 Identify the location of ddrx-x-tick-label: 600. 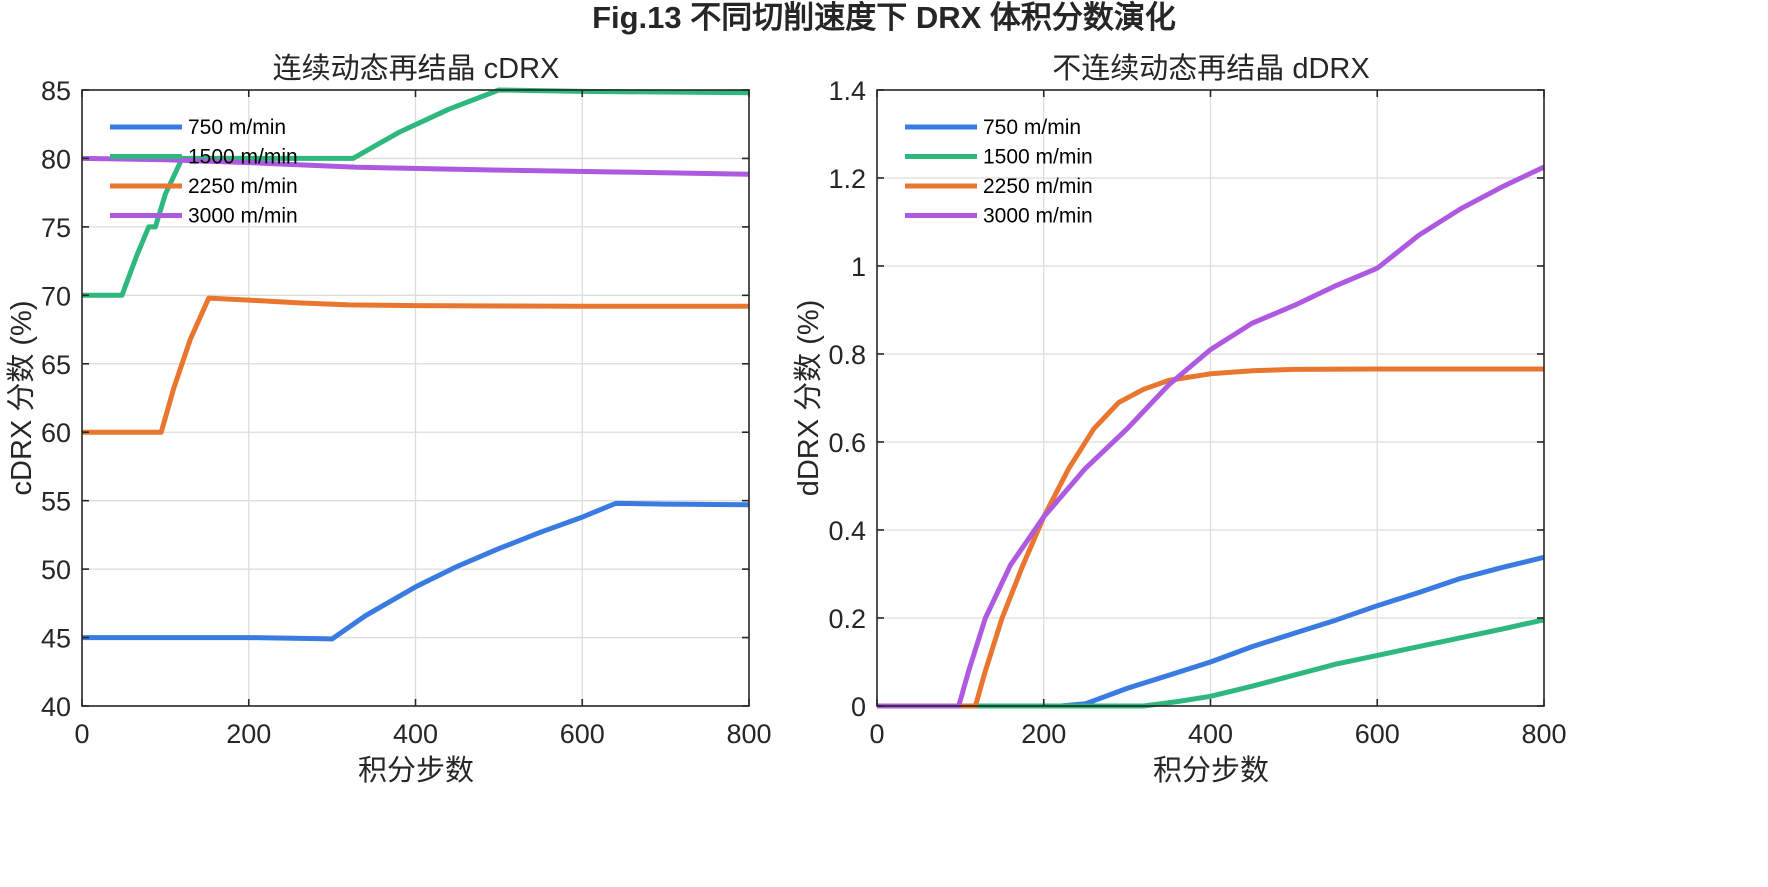
(1377, 734).